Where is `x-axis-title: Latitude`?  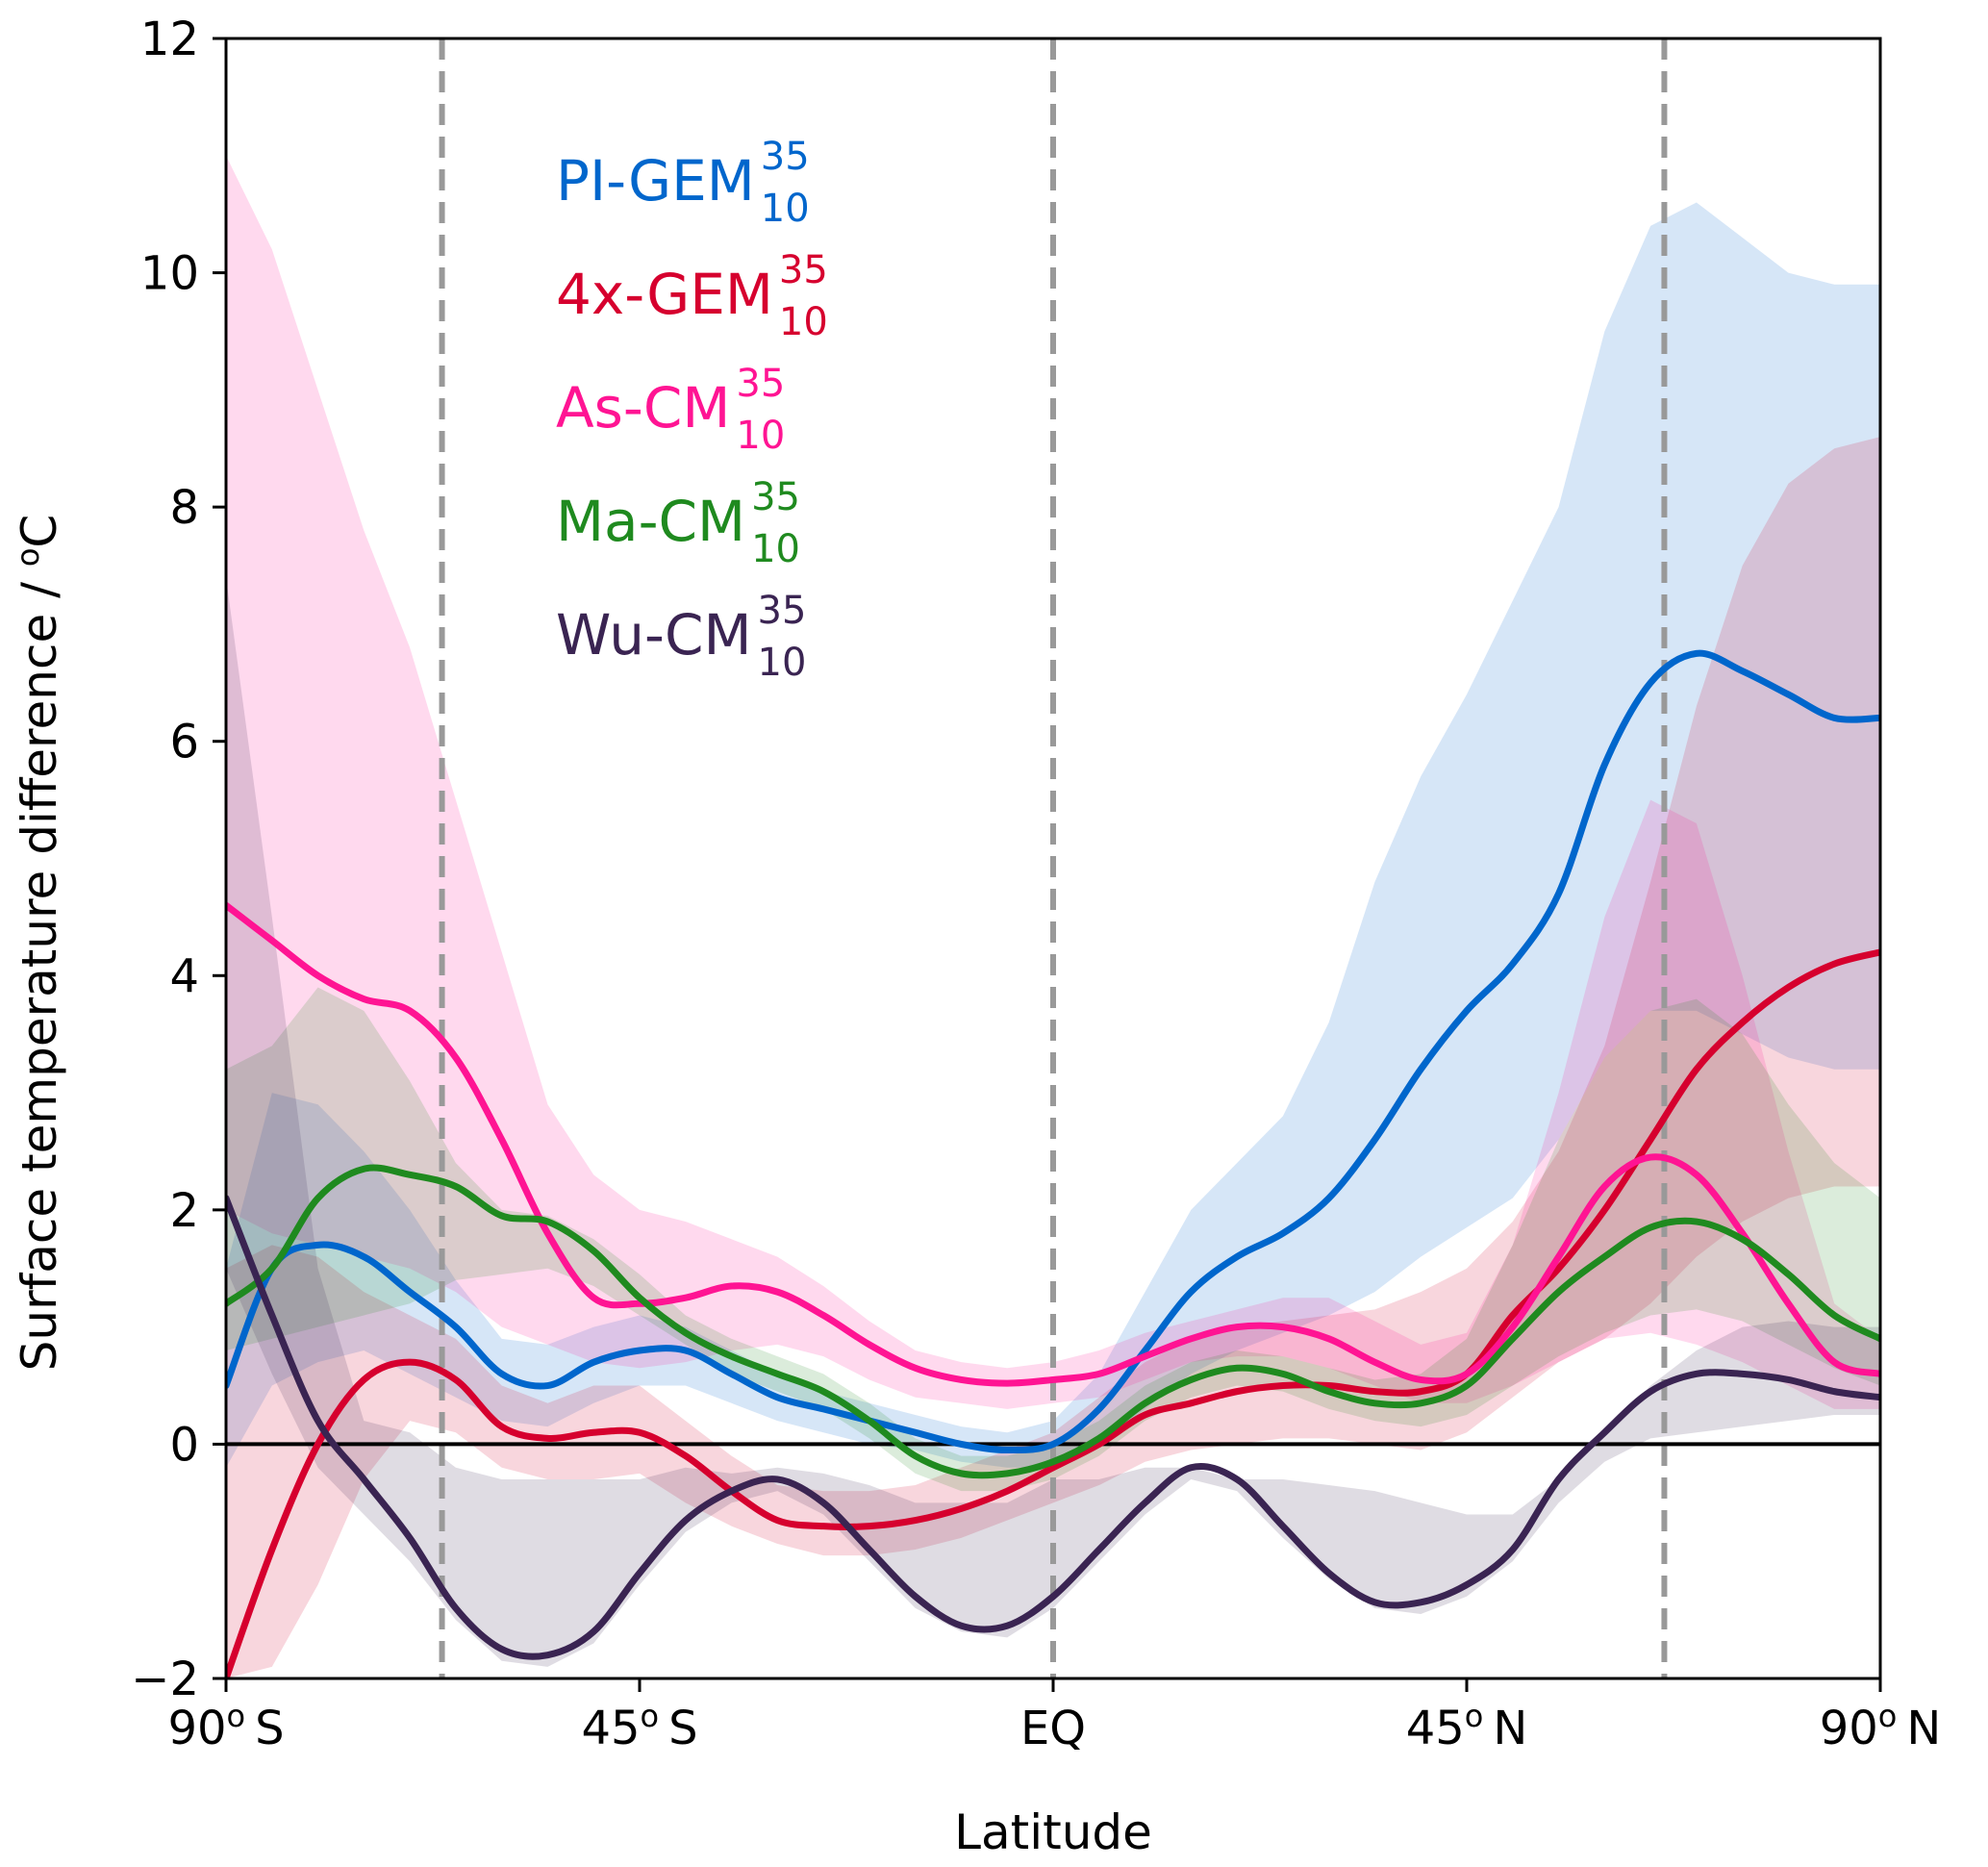 x-axis-title: Latitude is located at coordinates (1053, 1832).